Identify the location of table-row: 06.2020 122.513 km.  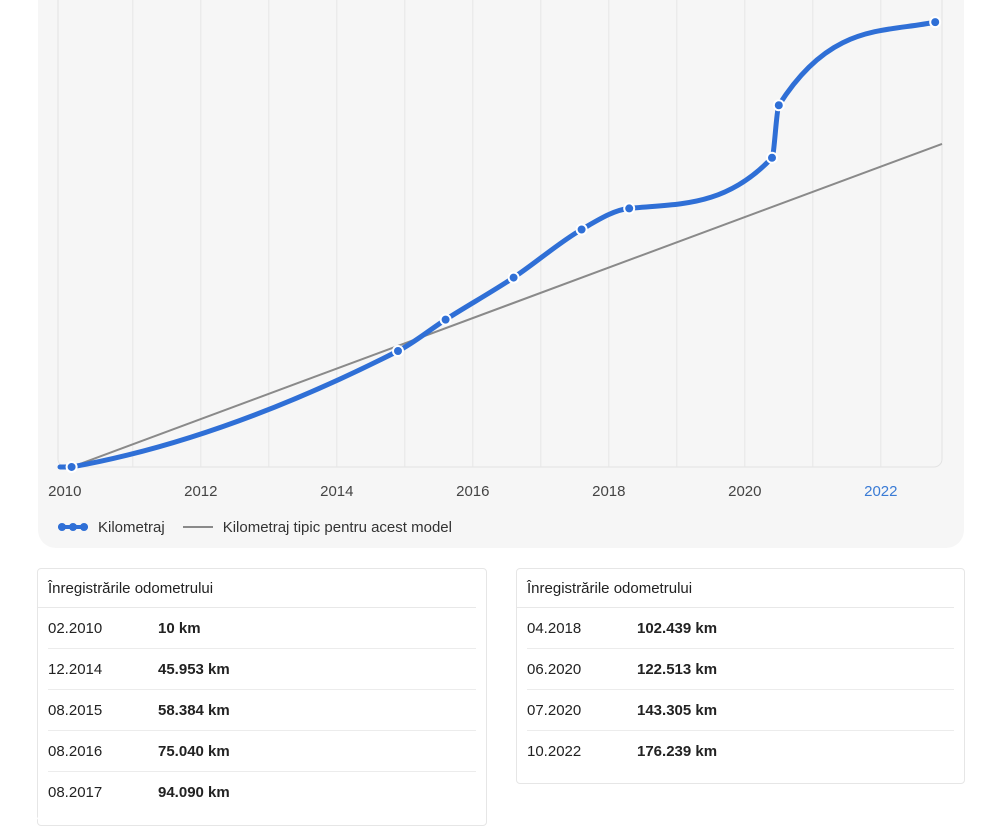
(740, 669).